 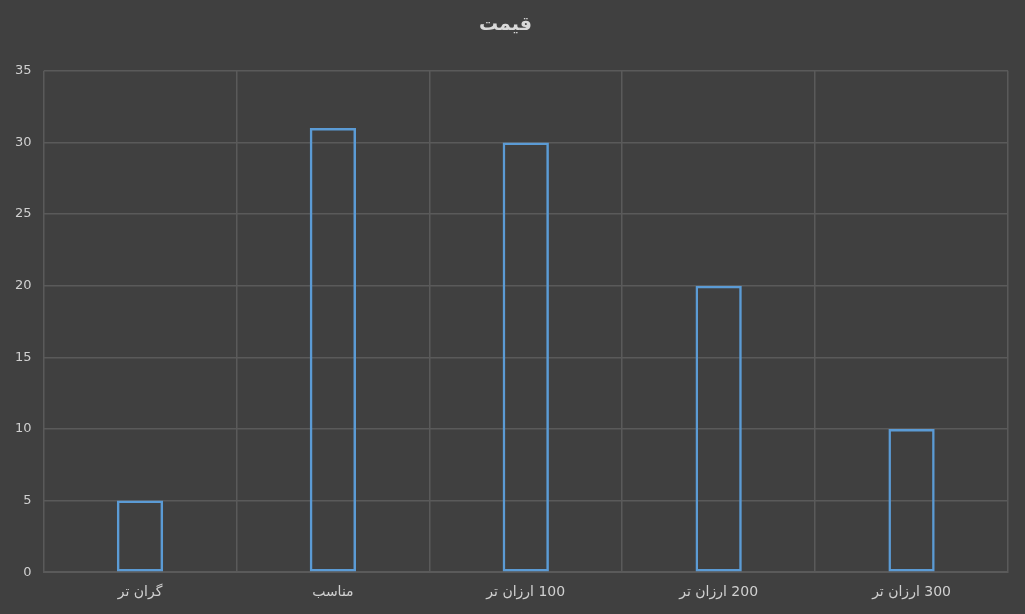 I want to click on y-tick-label: 25, so click(x=23, y=213).